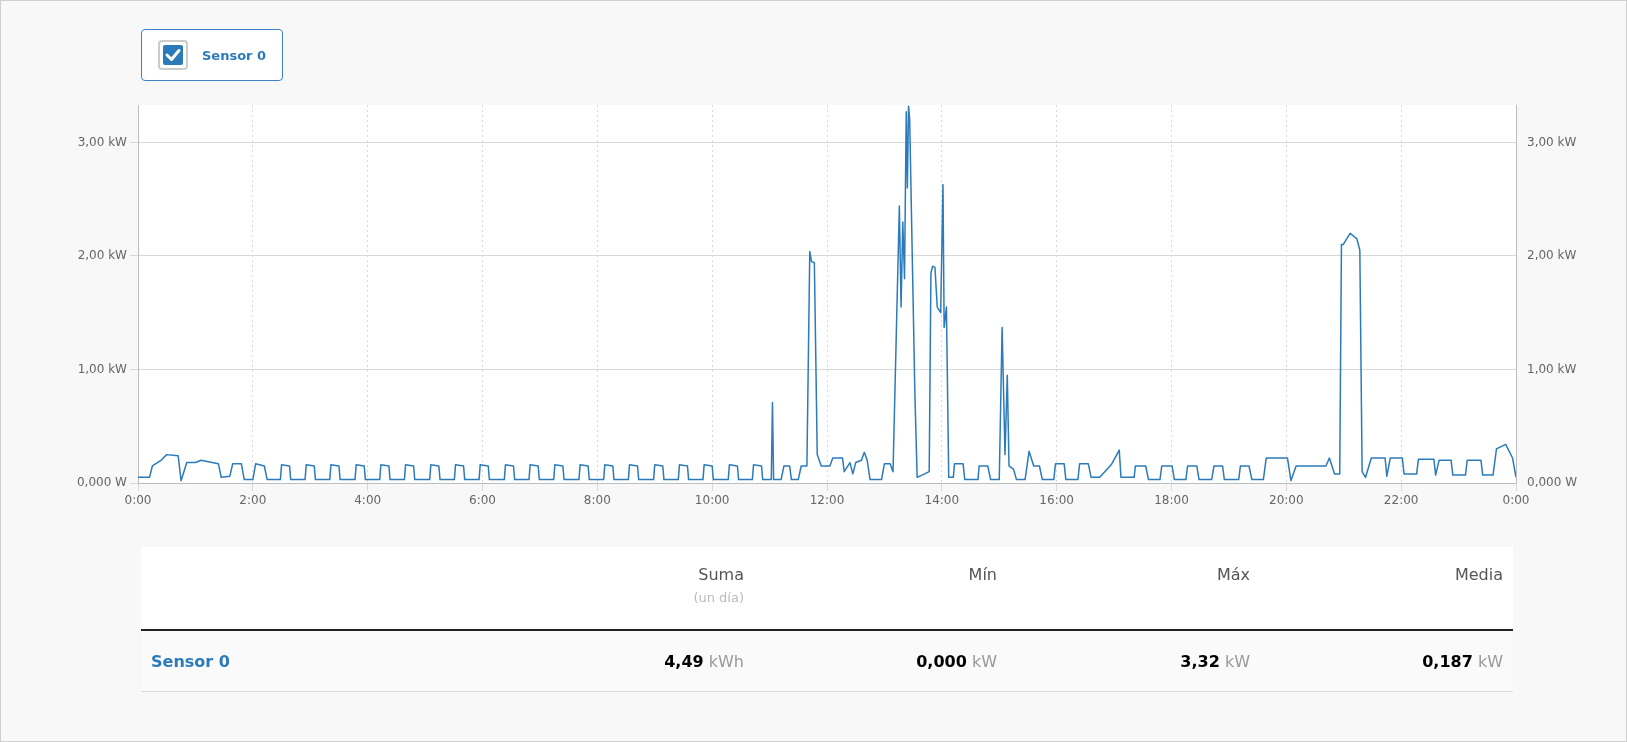 The image size is (1627, 742). Describe the element at coordinates (234, 55) in the screenshot. I see `legend-label: Sensor 0` at that location.